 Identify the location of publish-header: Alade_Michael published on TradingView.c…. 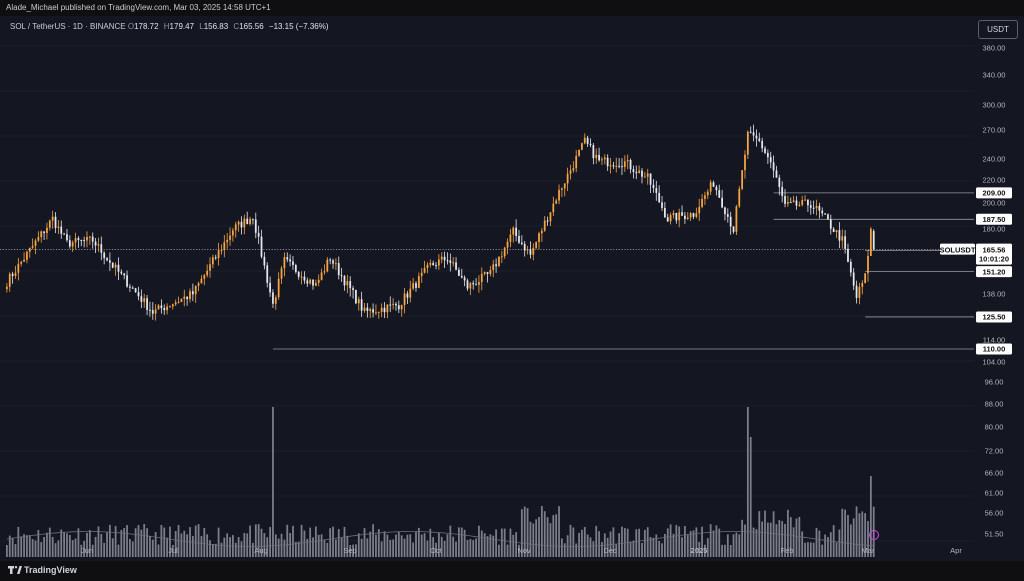
(512, 8).